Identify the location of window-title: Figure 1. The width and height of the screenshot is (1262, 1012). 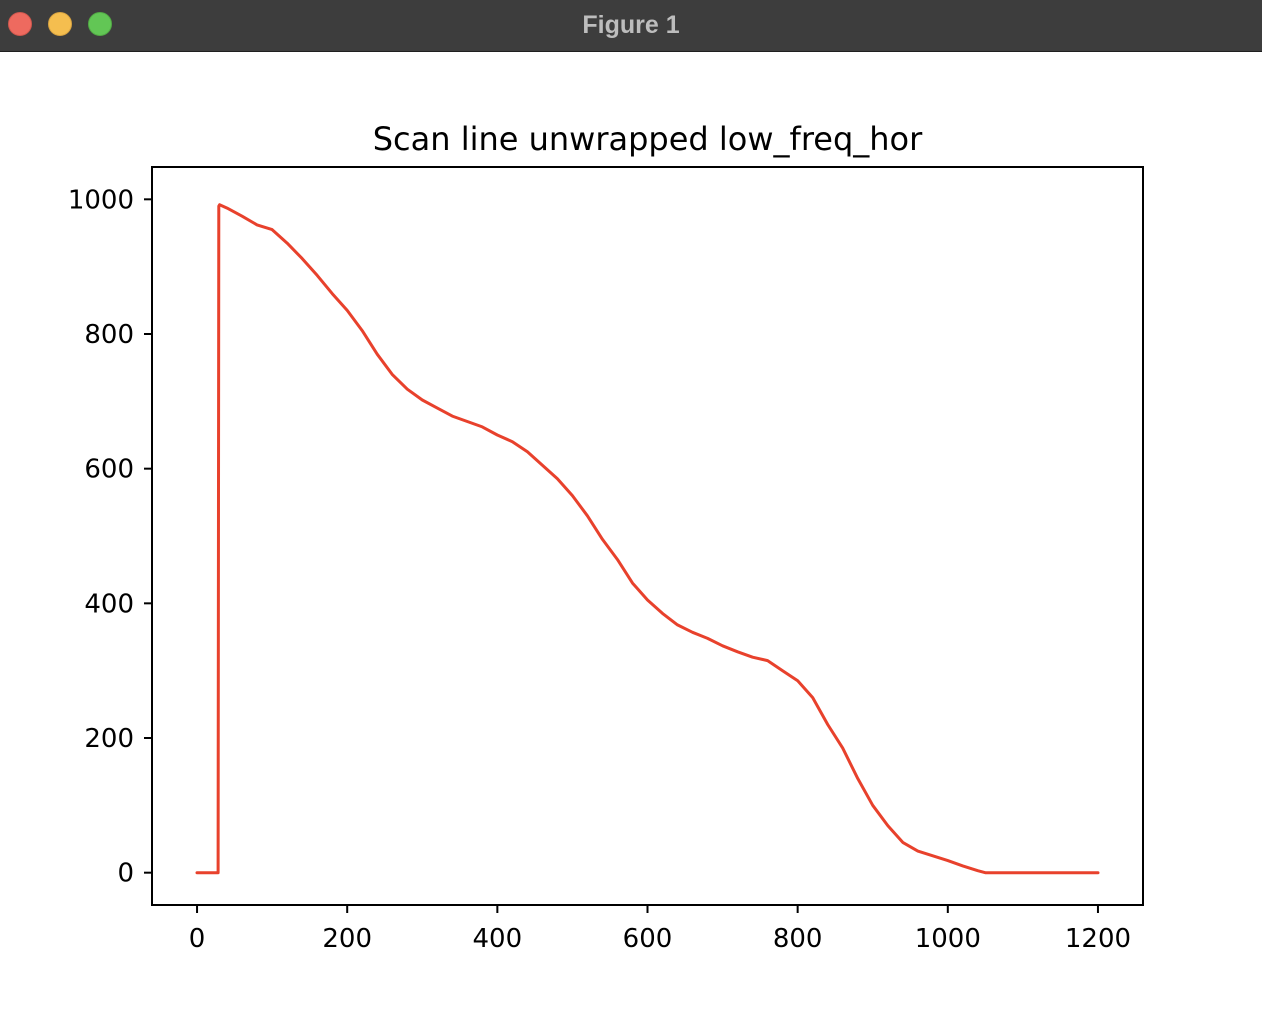
(631, 25).